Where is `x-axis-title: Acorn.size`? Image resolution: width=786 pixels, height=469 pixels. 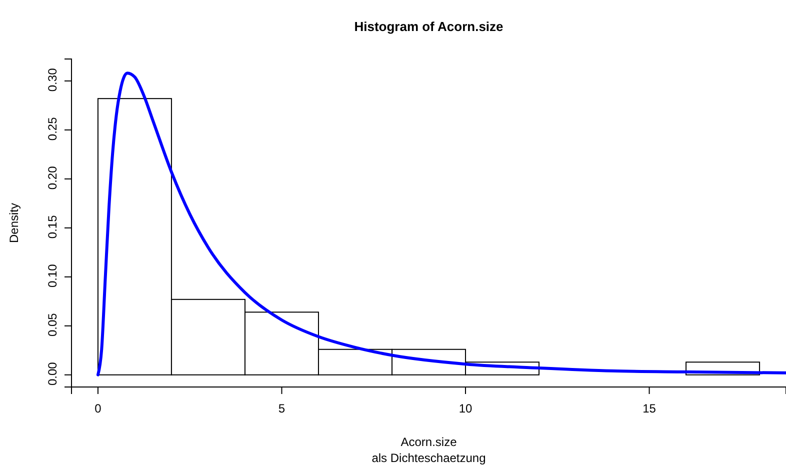
x-axis-title: Acorn.size is located at coordinates (429, 442).